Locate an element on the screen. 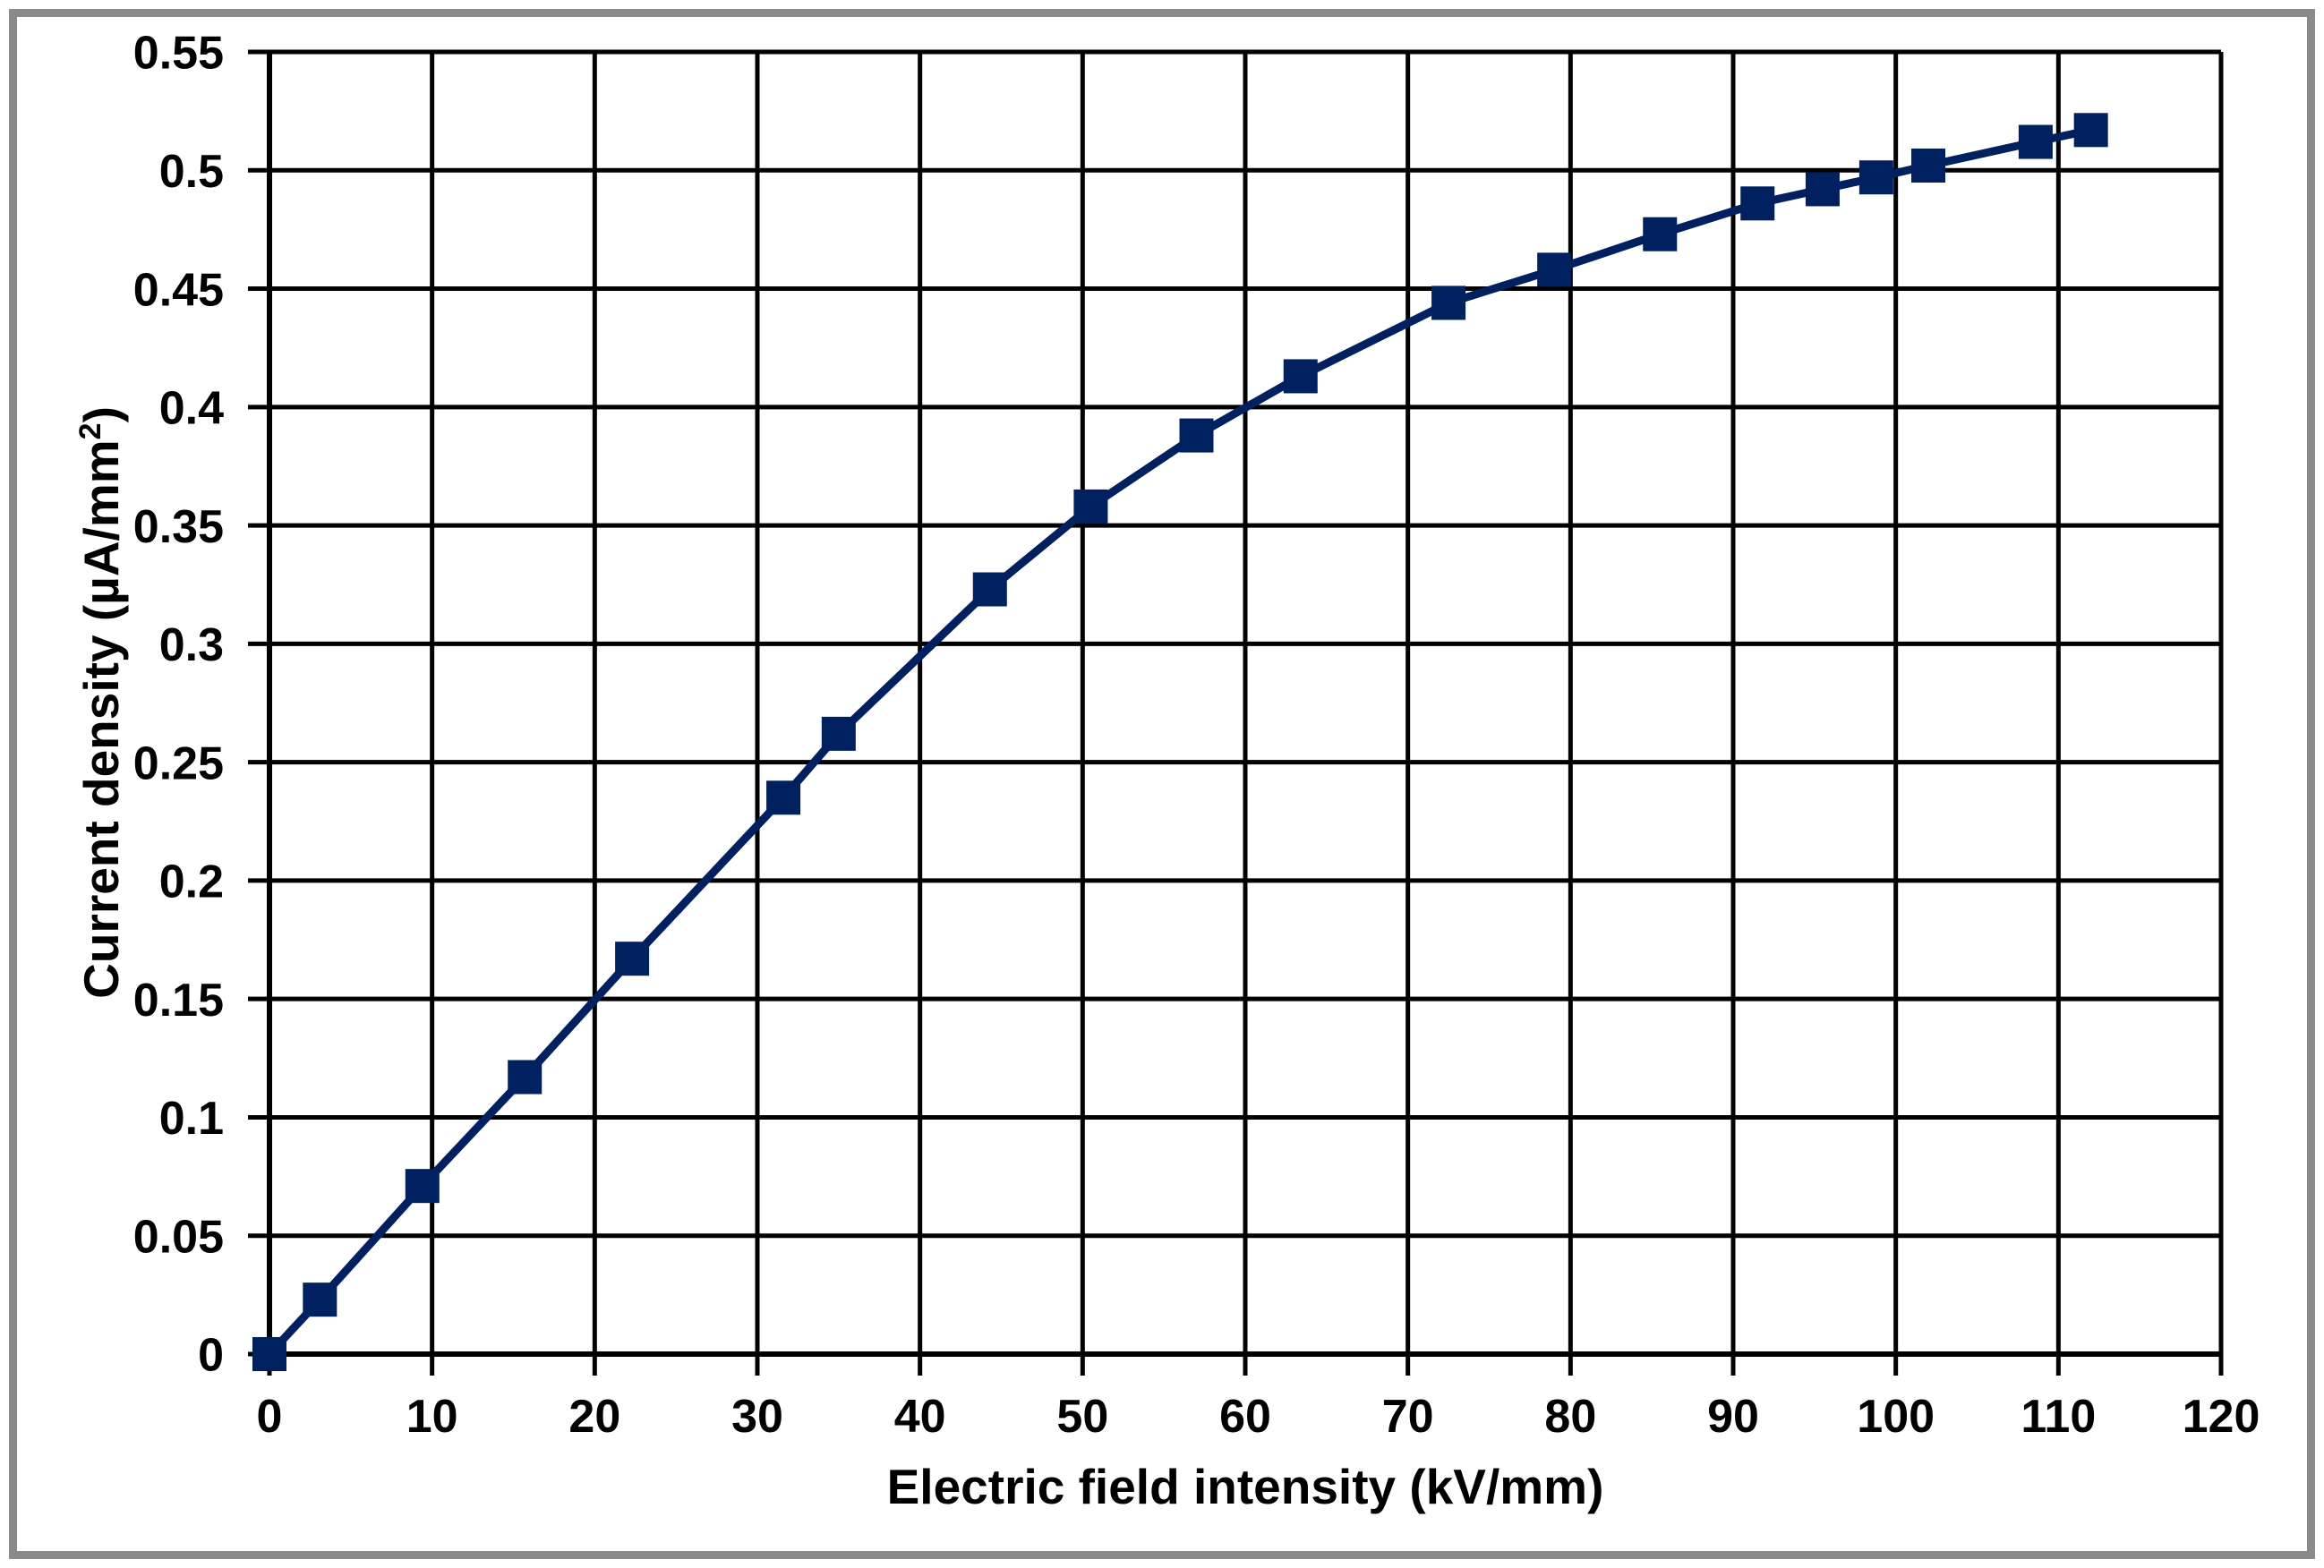  x-tick-label: 110 is located at coordinates (2058, 1417).